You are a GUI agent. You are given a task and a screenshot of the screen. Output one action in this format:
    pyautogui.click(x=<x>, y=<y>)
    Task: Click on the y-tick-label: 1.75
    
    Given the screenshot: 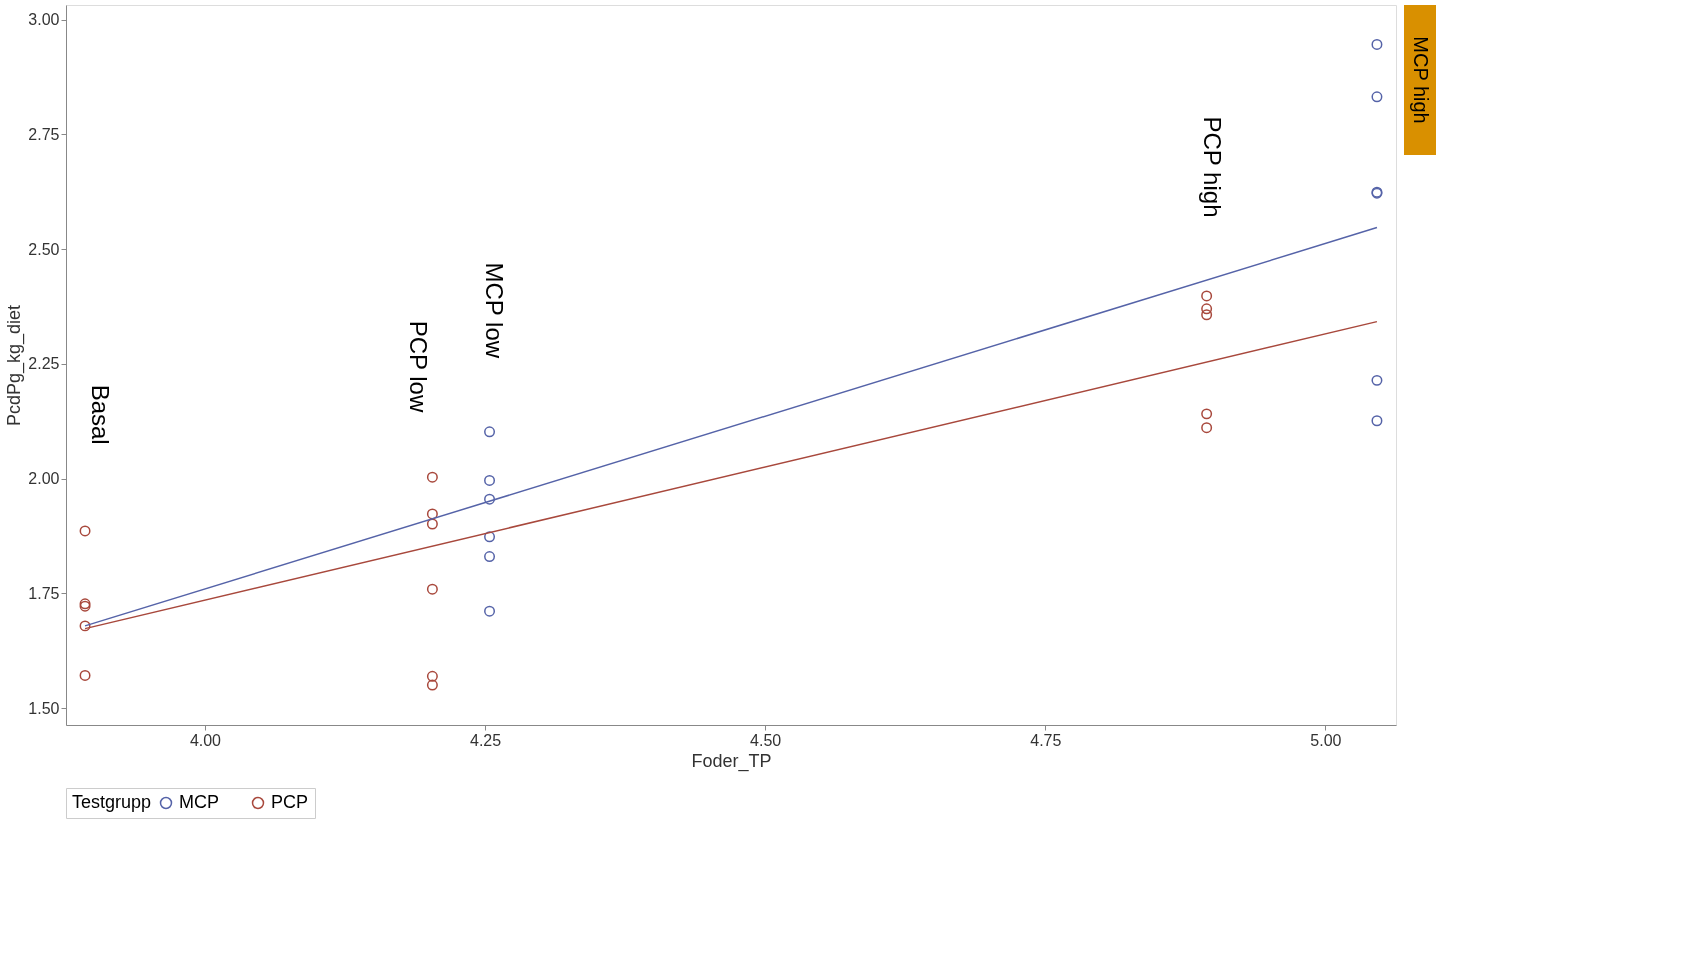 What is the action you would take?
    pyautogui.click(x=44, y=593)
    